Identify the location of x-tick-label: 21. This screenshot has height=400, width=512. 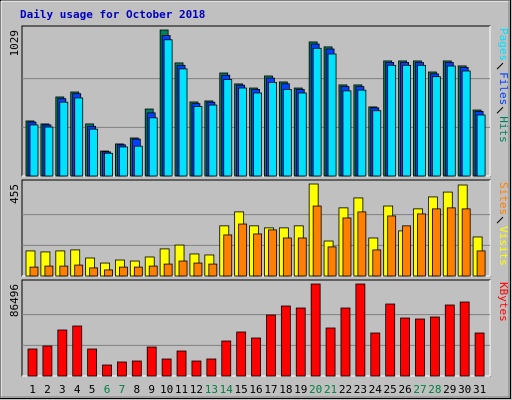
(330, 389).